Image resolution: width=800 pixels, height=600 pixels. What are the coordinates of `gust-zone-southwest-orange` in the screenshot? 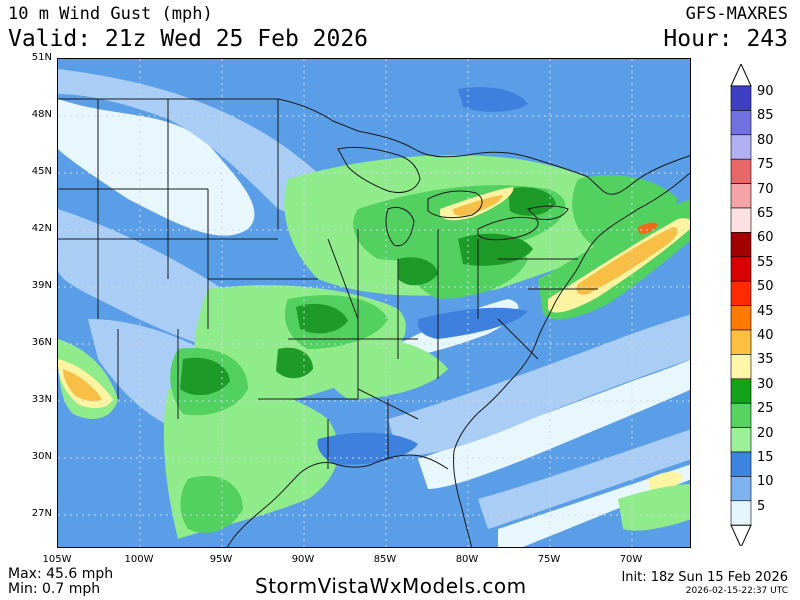 It's located at (82, 385).